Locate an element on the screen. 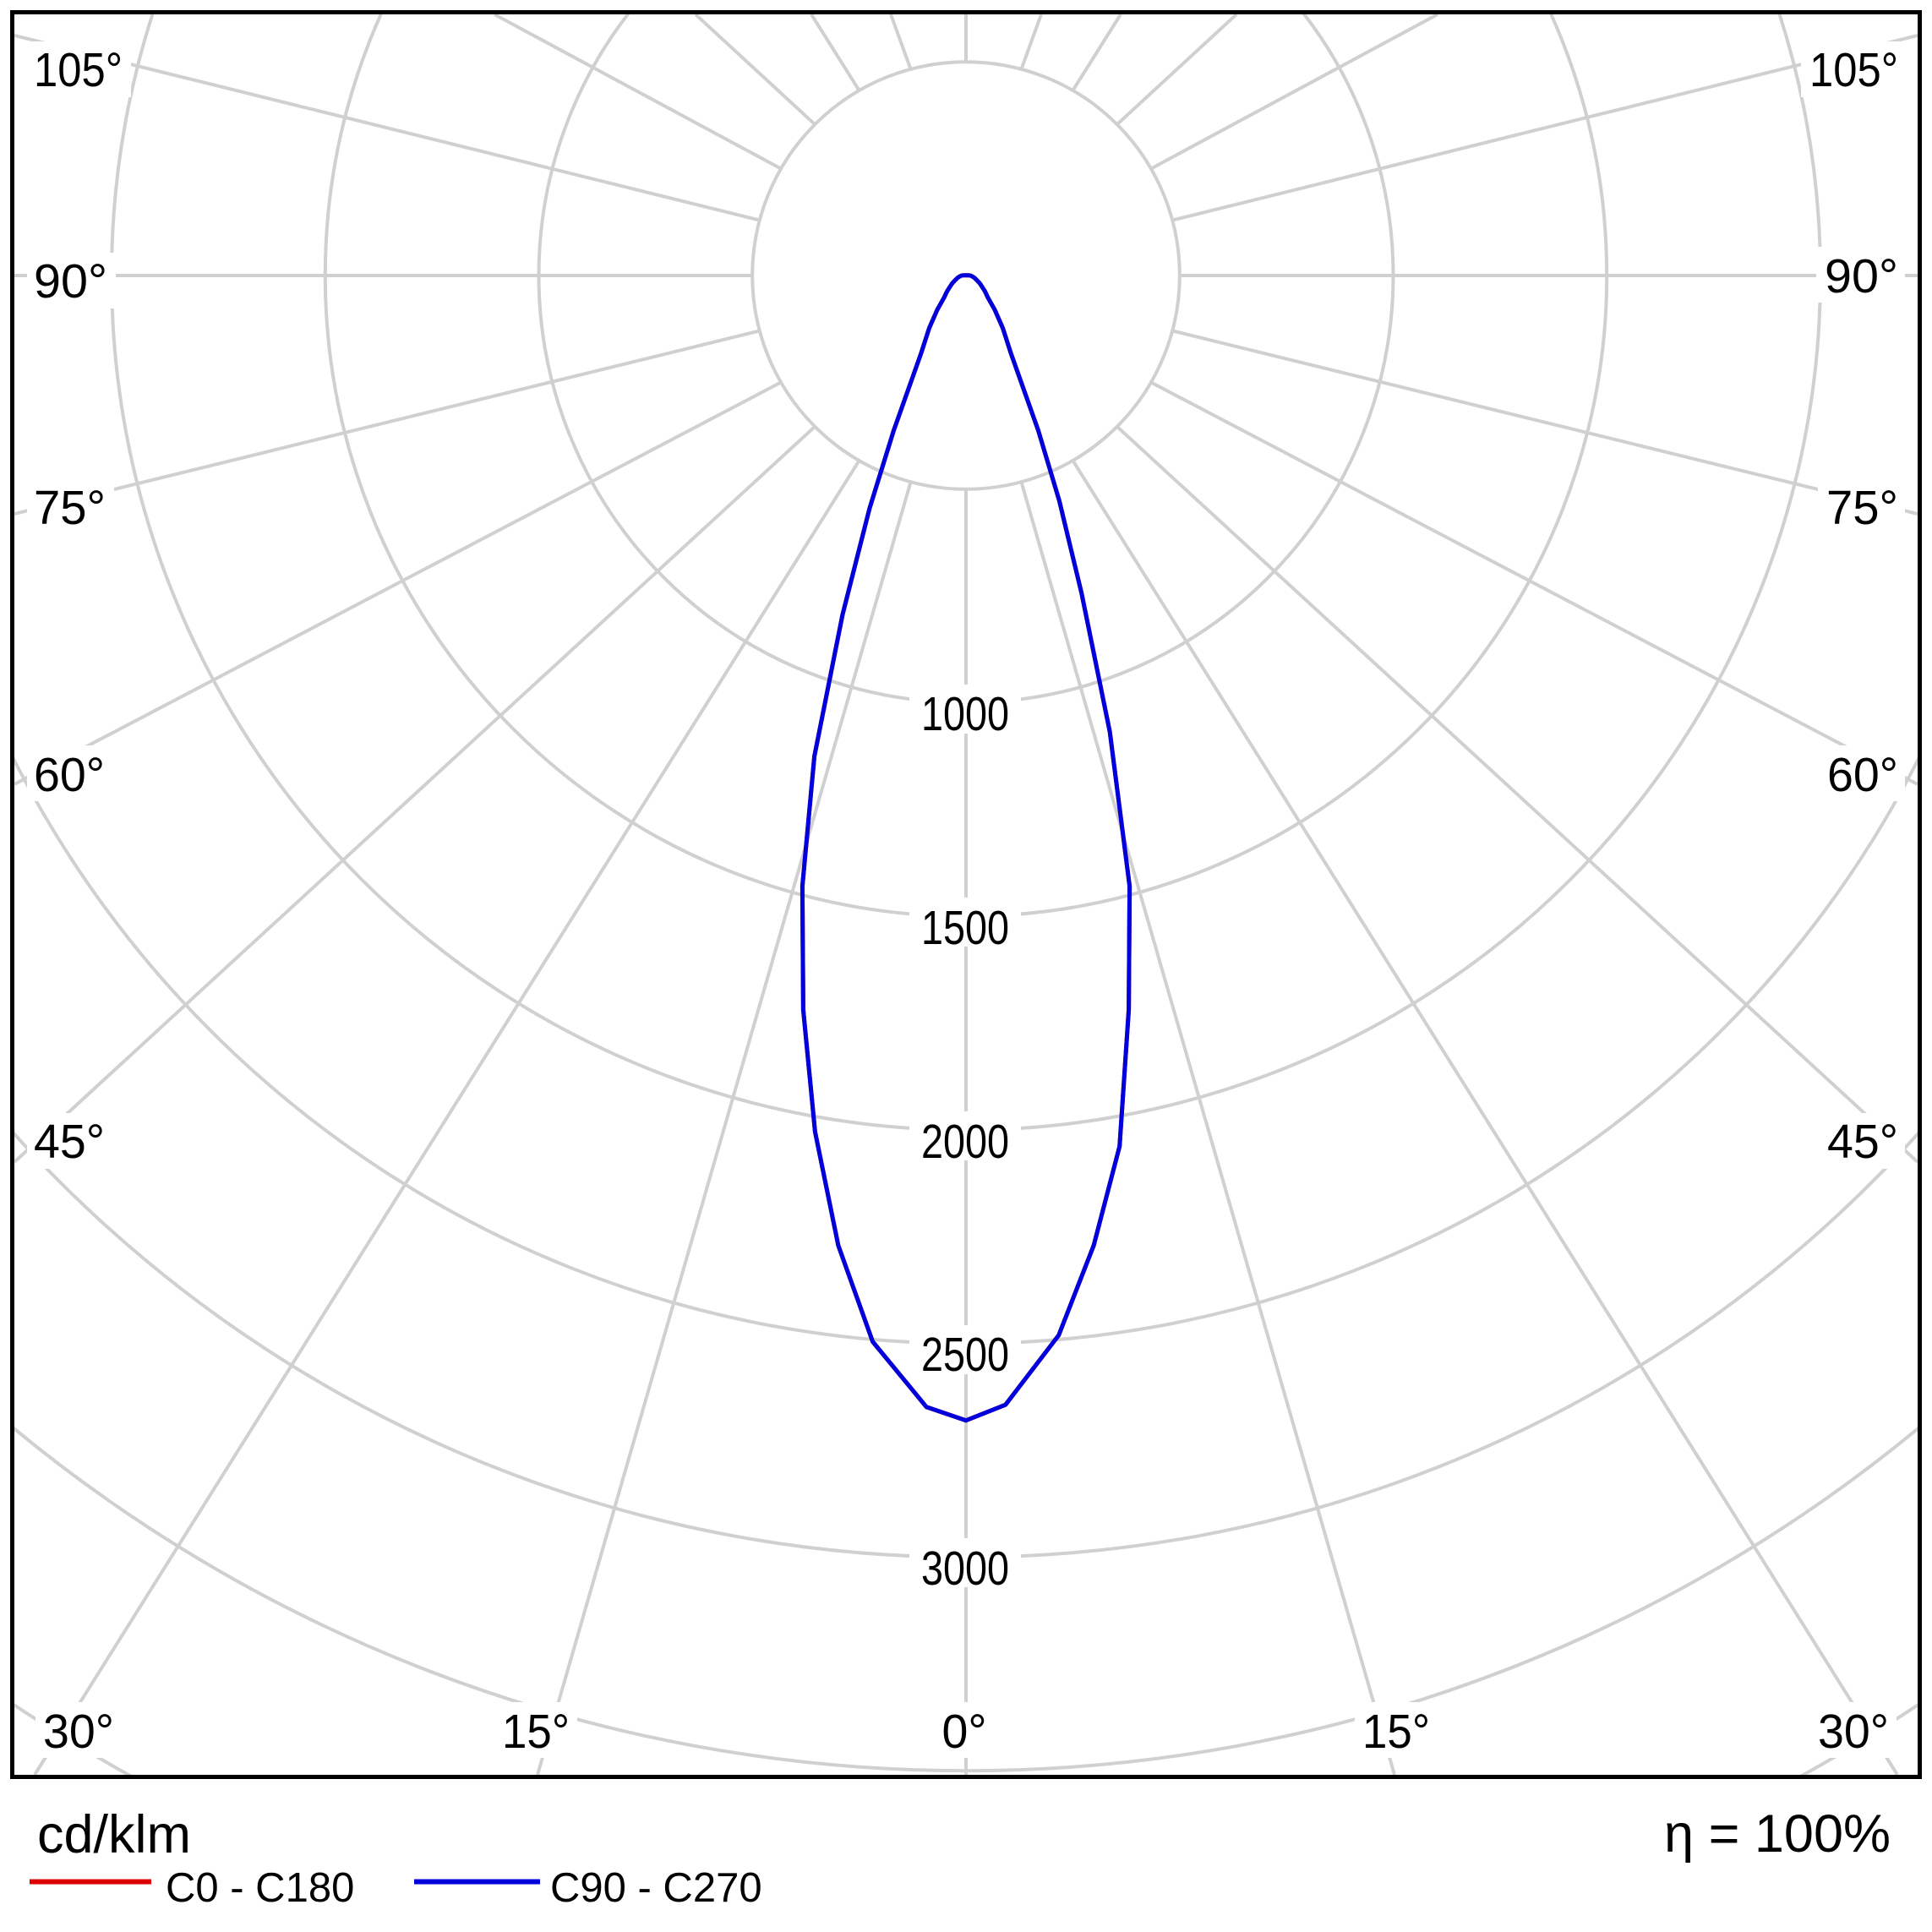  svg-text: 1500 is located at coordinates (965, 928).